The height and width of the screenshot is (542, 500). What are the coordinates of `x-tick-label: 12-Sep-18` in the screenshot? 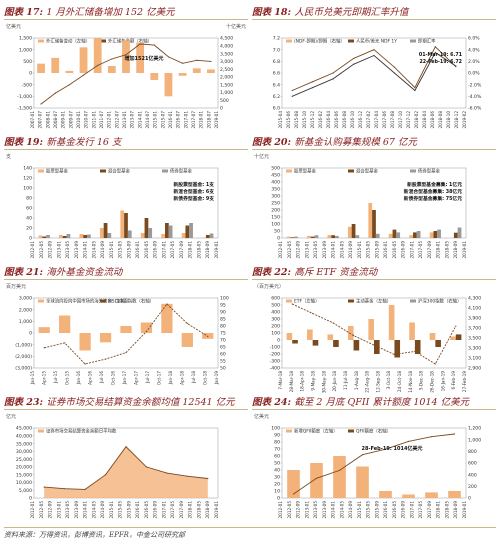 It's located at (377, 382).